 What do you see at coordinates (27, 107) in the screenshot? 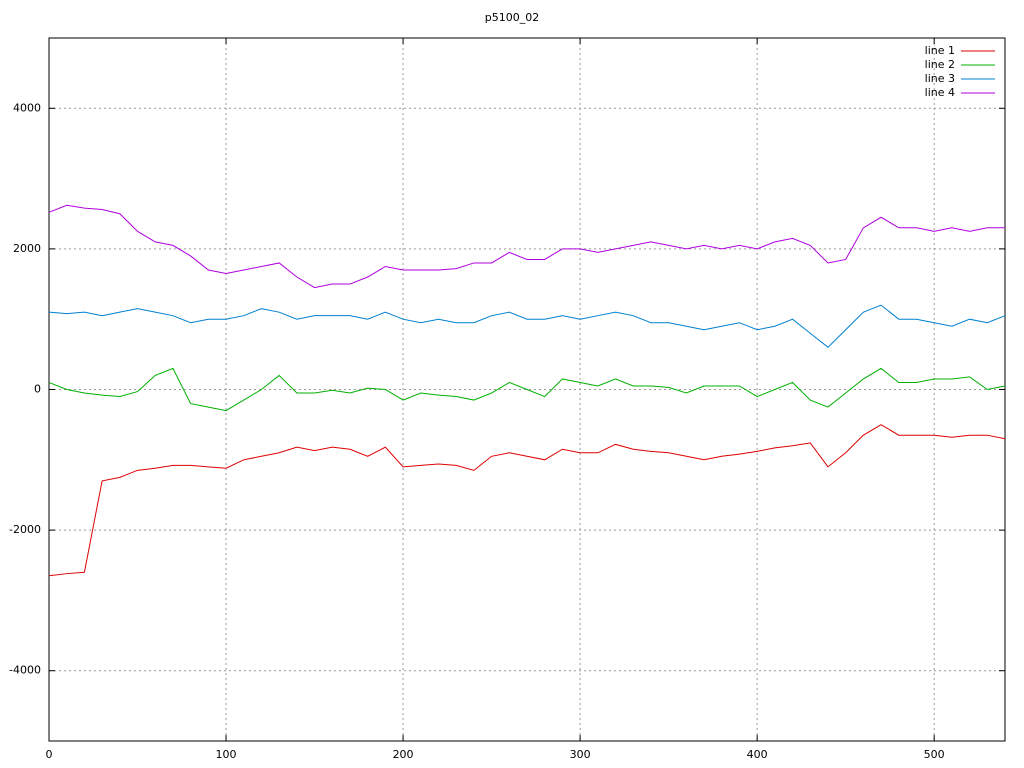
I see `y-tick-label: 4000` at bounding box center [27, 107].